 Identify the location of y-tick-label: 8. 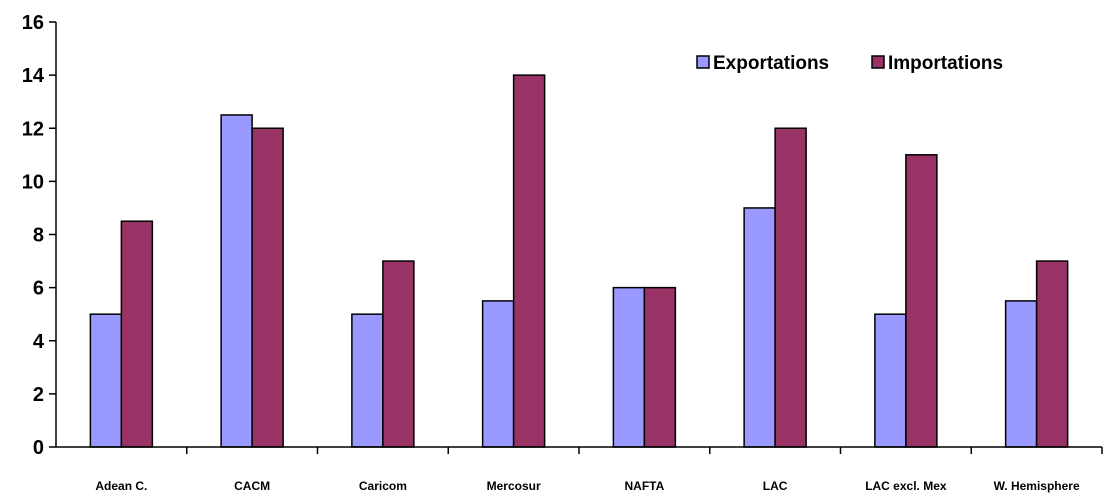
(38, 236).